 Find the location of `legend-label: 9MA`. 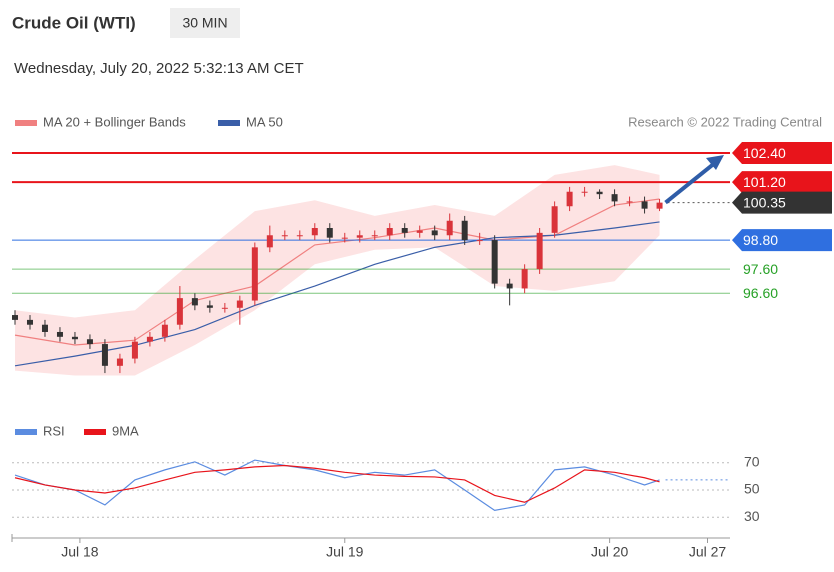

legend-label: 9MA is located at coordinates (125, 430).